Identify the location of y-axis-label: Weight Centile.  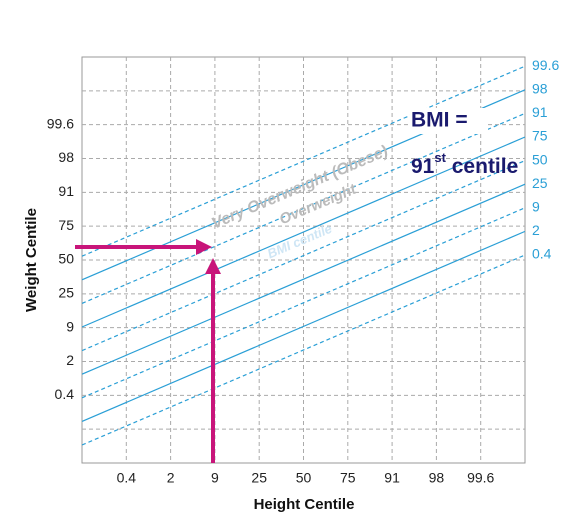
(31, 260).